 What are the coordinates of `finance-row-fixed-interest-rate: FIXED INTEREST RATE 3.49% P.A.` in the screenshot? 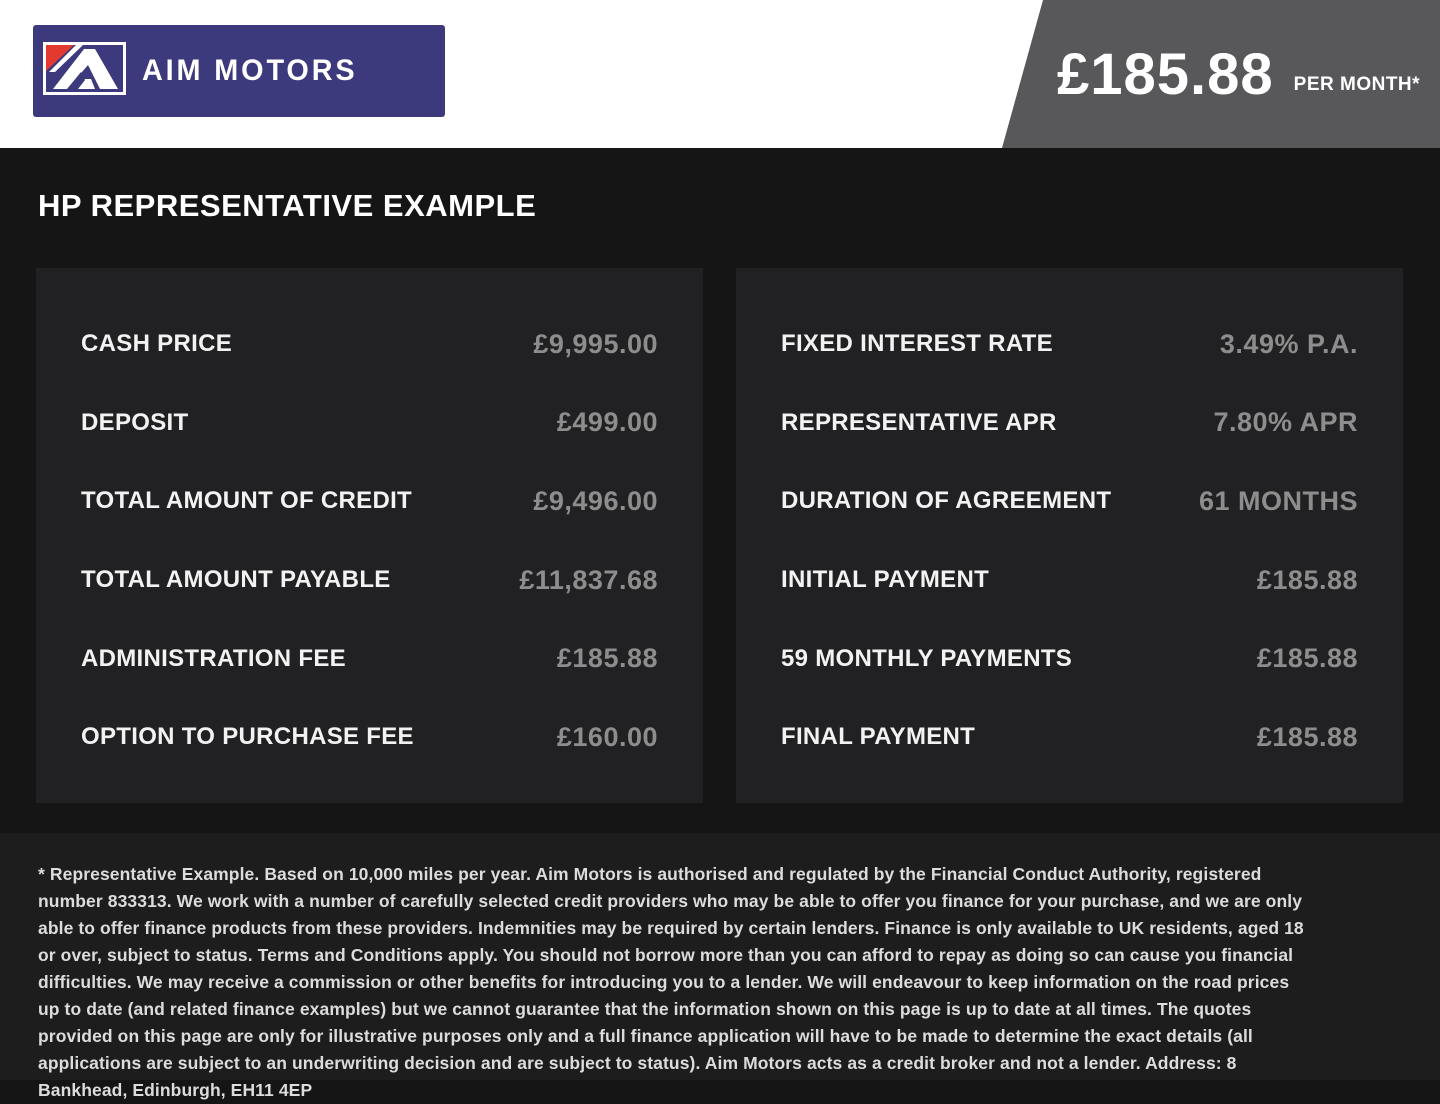 It's located at (1069, 344).